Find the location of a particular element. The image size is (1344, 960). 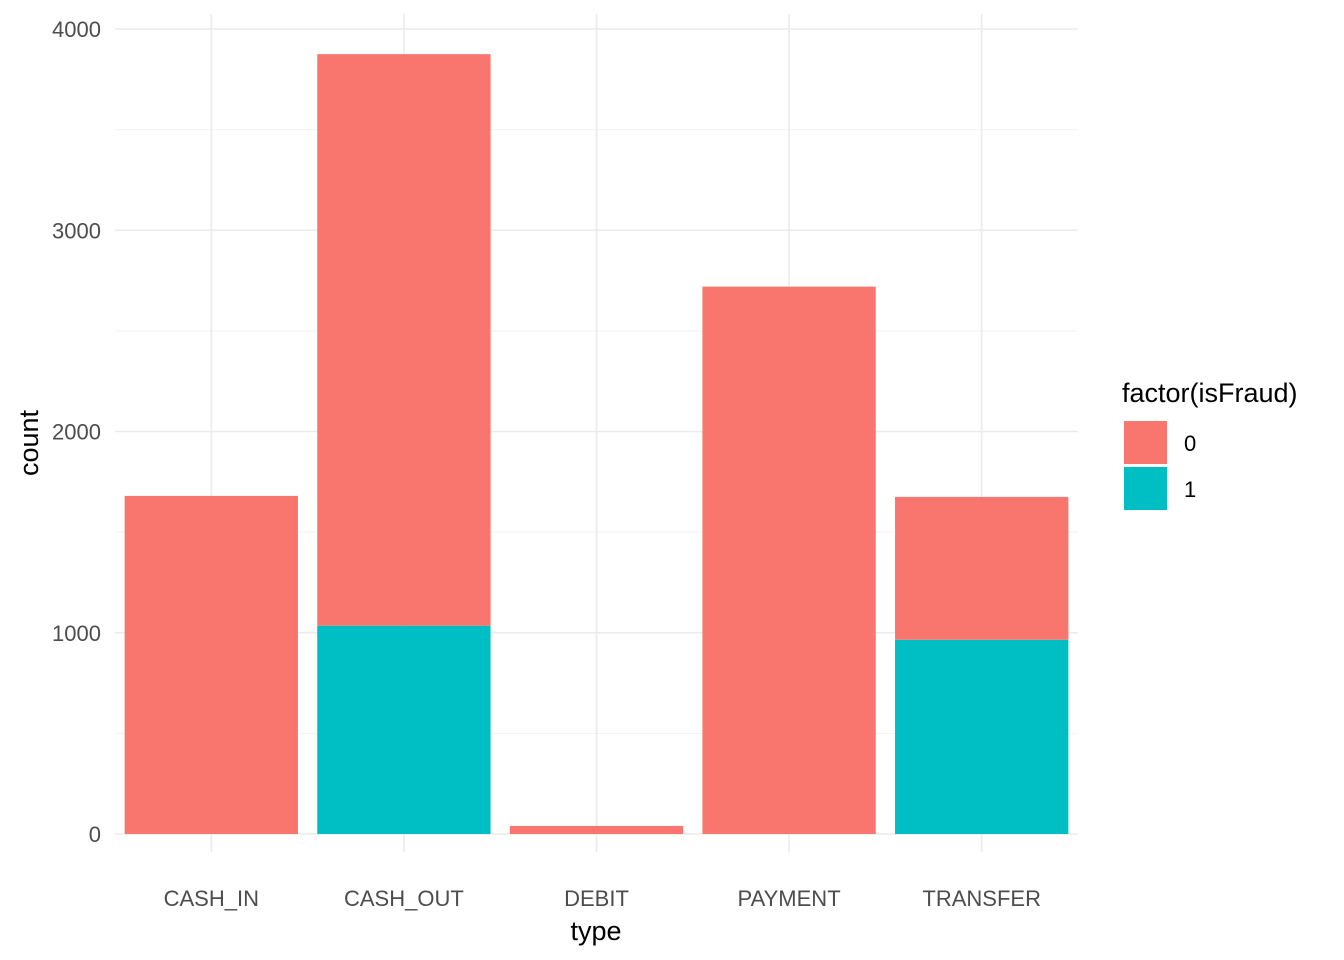

y-tick-label: 3000 is located at coordinates (76, 230).